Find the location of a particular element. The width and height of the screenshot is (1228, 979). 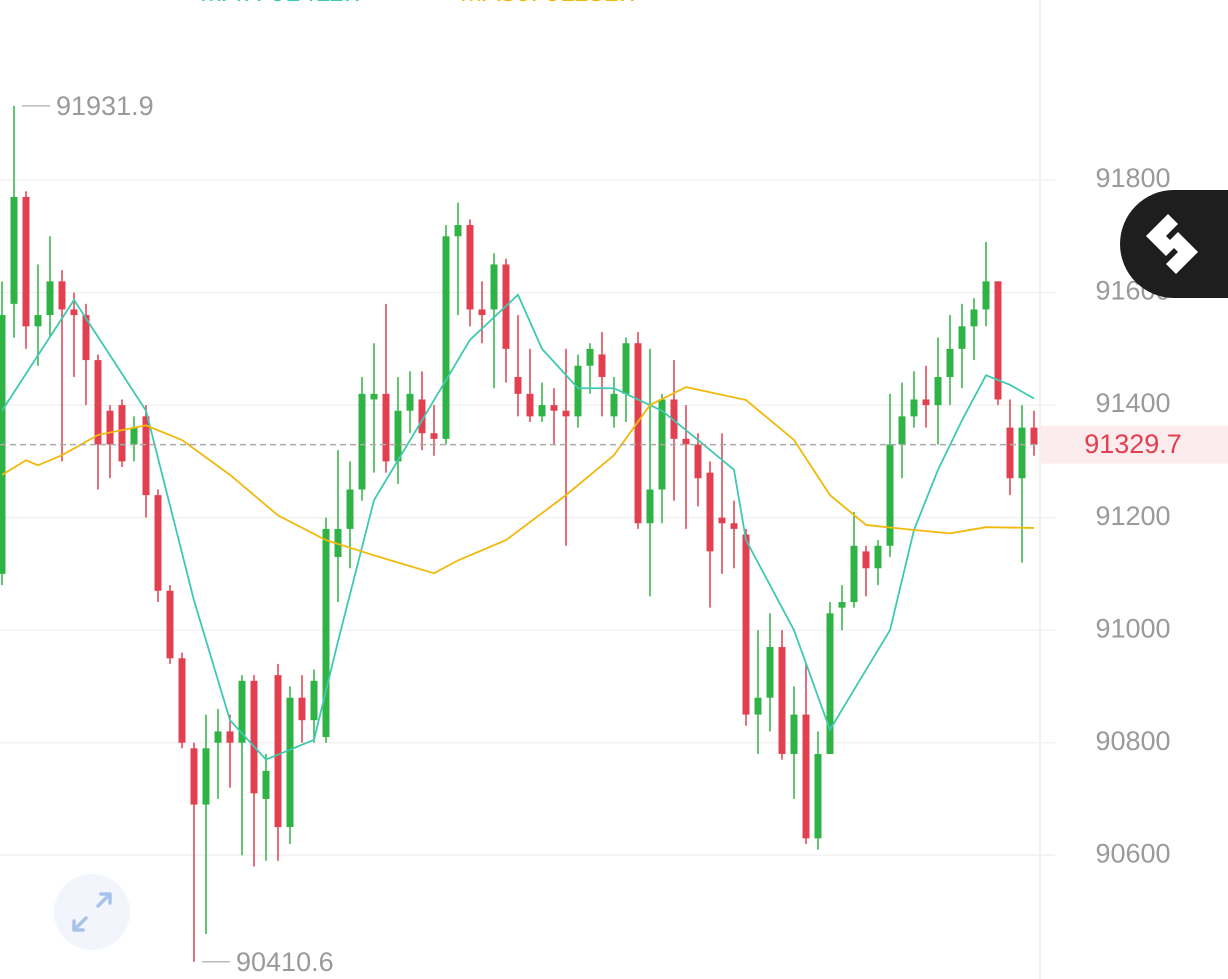

last-price-label: 91329.7 is located at coordinates (1133, 444).